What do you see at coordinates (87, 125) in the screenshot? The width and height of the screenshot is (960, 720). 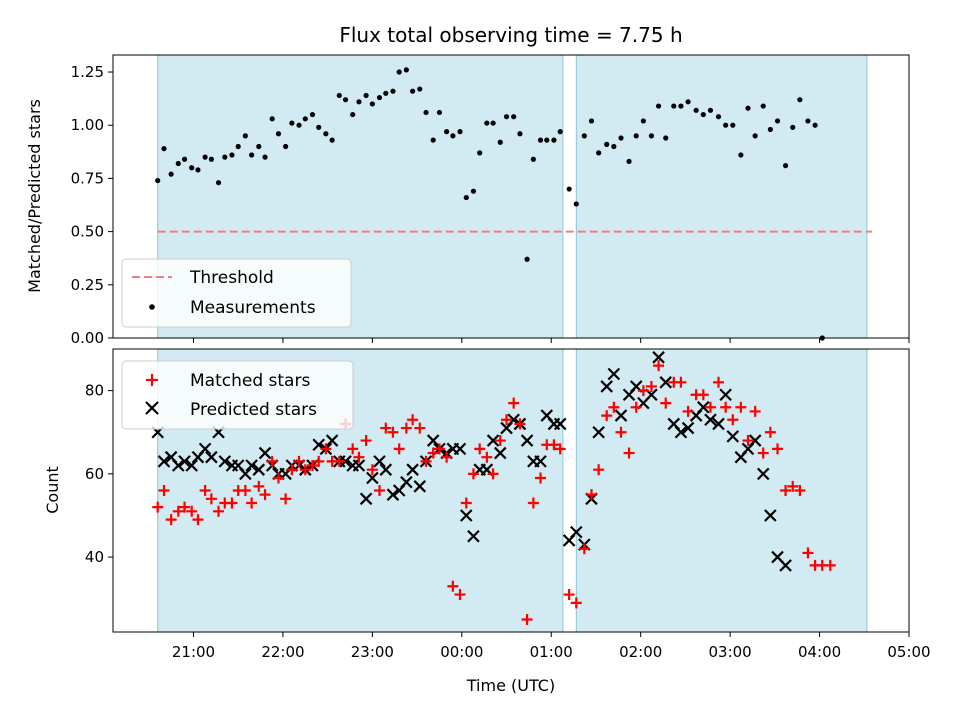 I see `y-tick-label: 1.00` at bounding box center [87, 125].